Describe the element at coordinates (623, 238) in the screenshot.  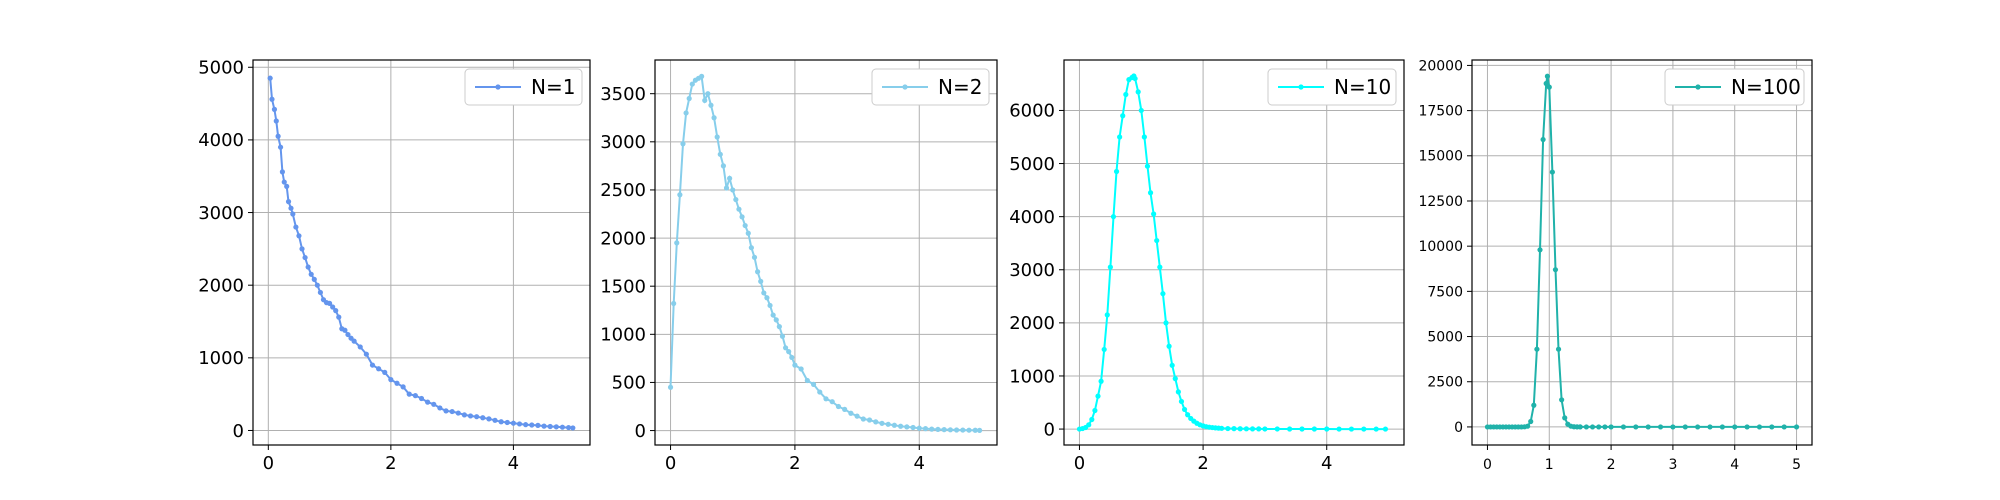
I see `y-tick-label: 2000` at that location.